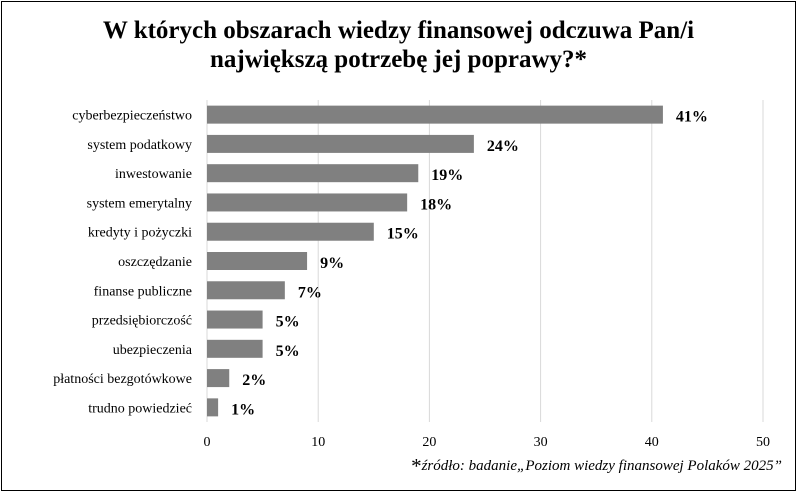 Image resolution: width=797 pixels, height=492 pixels. I want to click on data-label-10: 2%, so click(254, 380).